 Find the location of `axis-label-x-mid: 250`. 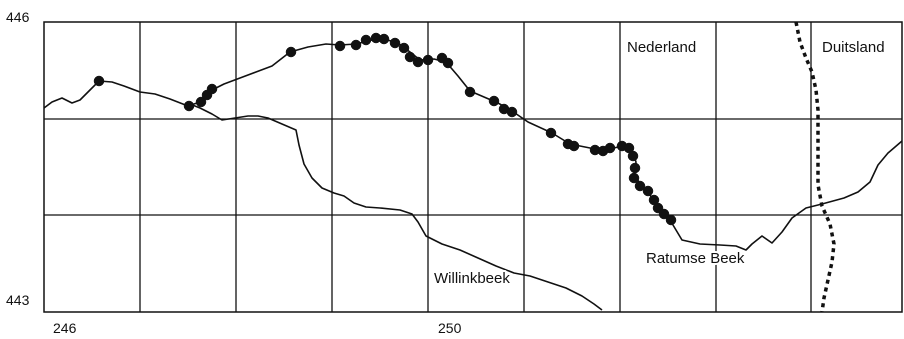

axis-label-x-mid: 250 is located at coordinates (450, 328).